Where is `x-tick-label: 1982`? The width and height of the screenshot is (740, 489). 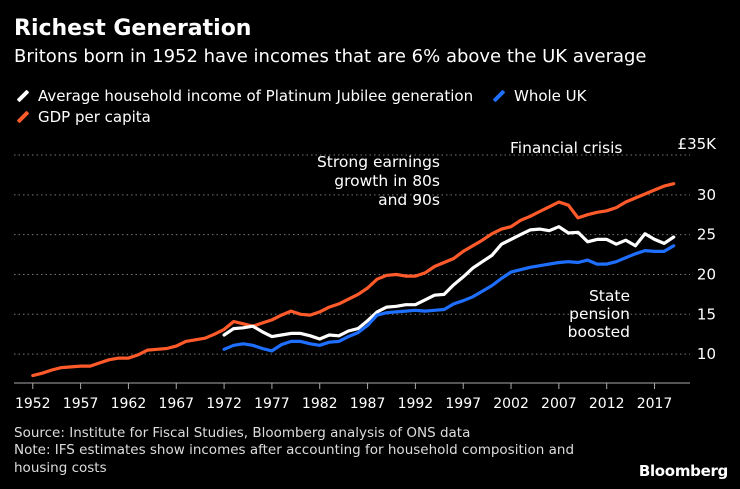 x-tick-label: 1982 is located at coordinates (320, 404).